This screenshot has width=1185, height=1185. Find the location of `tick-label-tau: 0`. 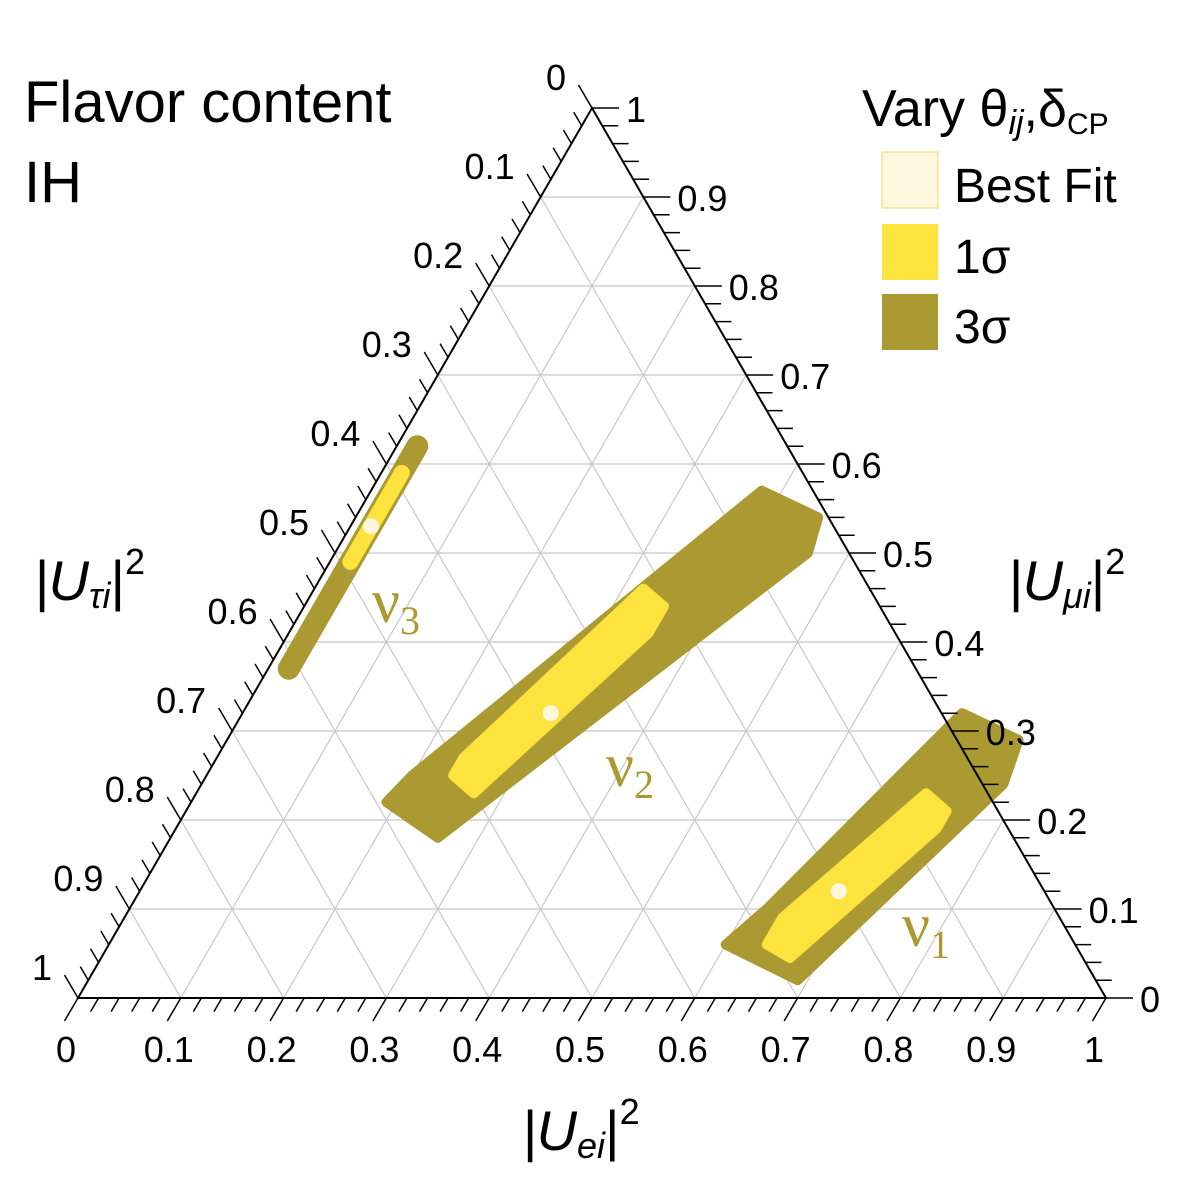

tick-label-tau: 0 is located at coordinates (556, 77).